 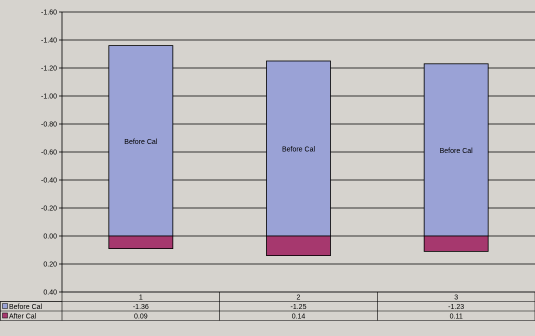 What do you see at coordinates (49, 181) in the screenshot?
I see `y-tick-label: -0.40` at bounding box center [49, 181].